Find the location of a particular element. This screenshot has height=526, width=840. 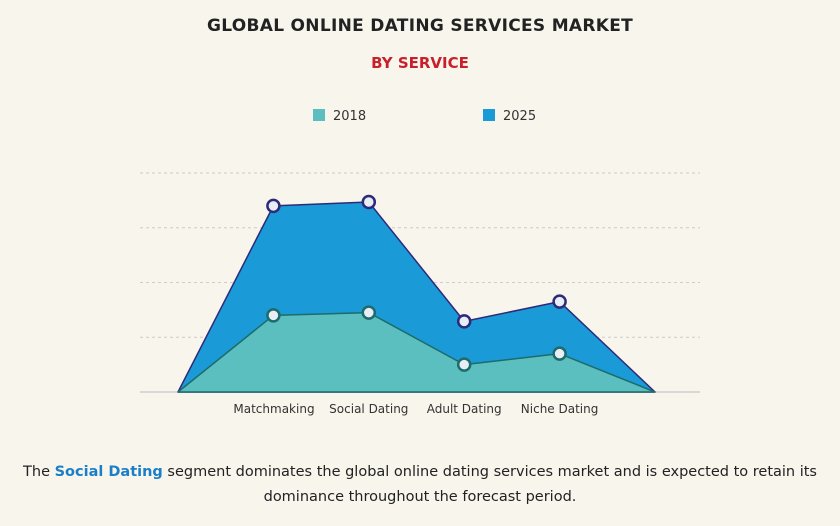

legend-label: 2025 is located at coordinates (520, 116).